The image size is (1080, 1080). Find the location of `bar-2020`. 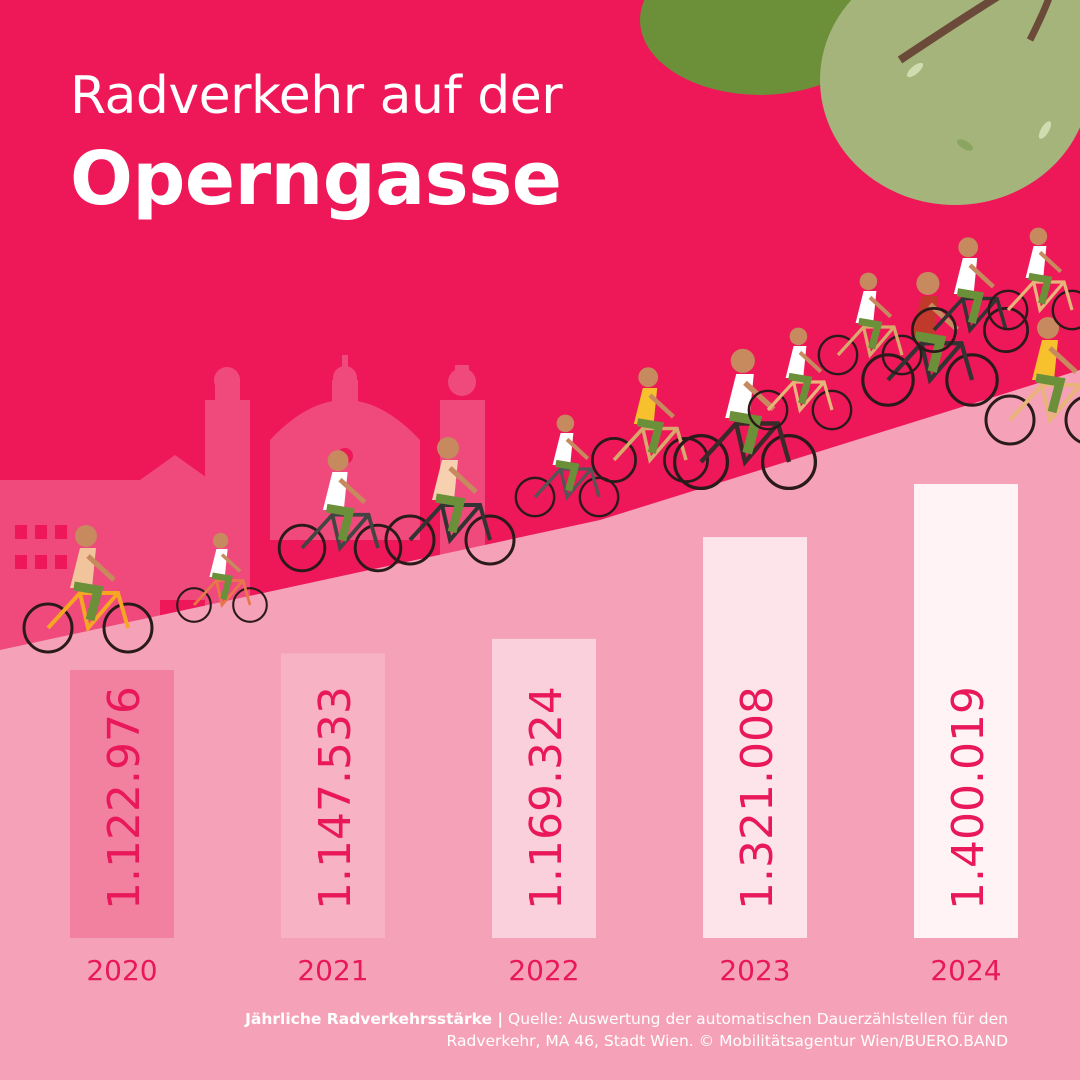

bar-2020 is located at coordinates (122, 804).